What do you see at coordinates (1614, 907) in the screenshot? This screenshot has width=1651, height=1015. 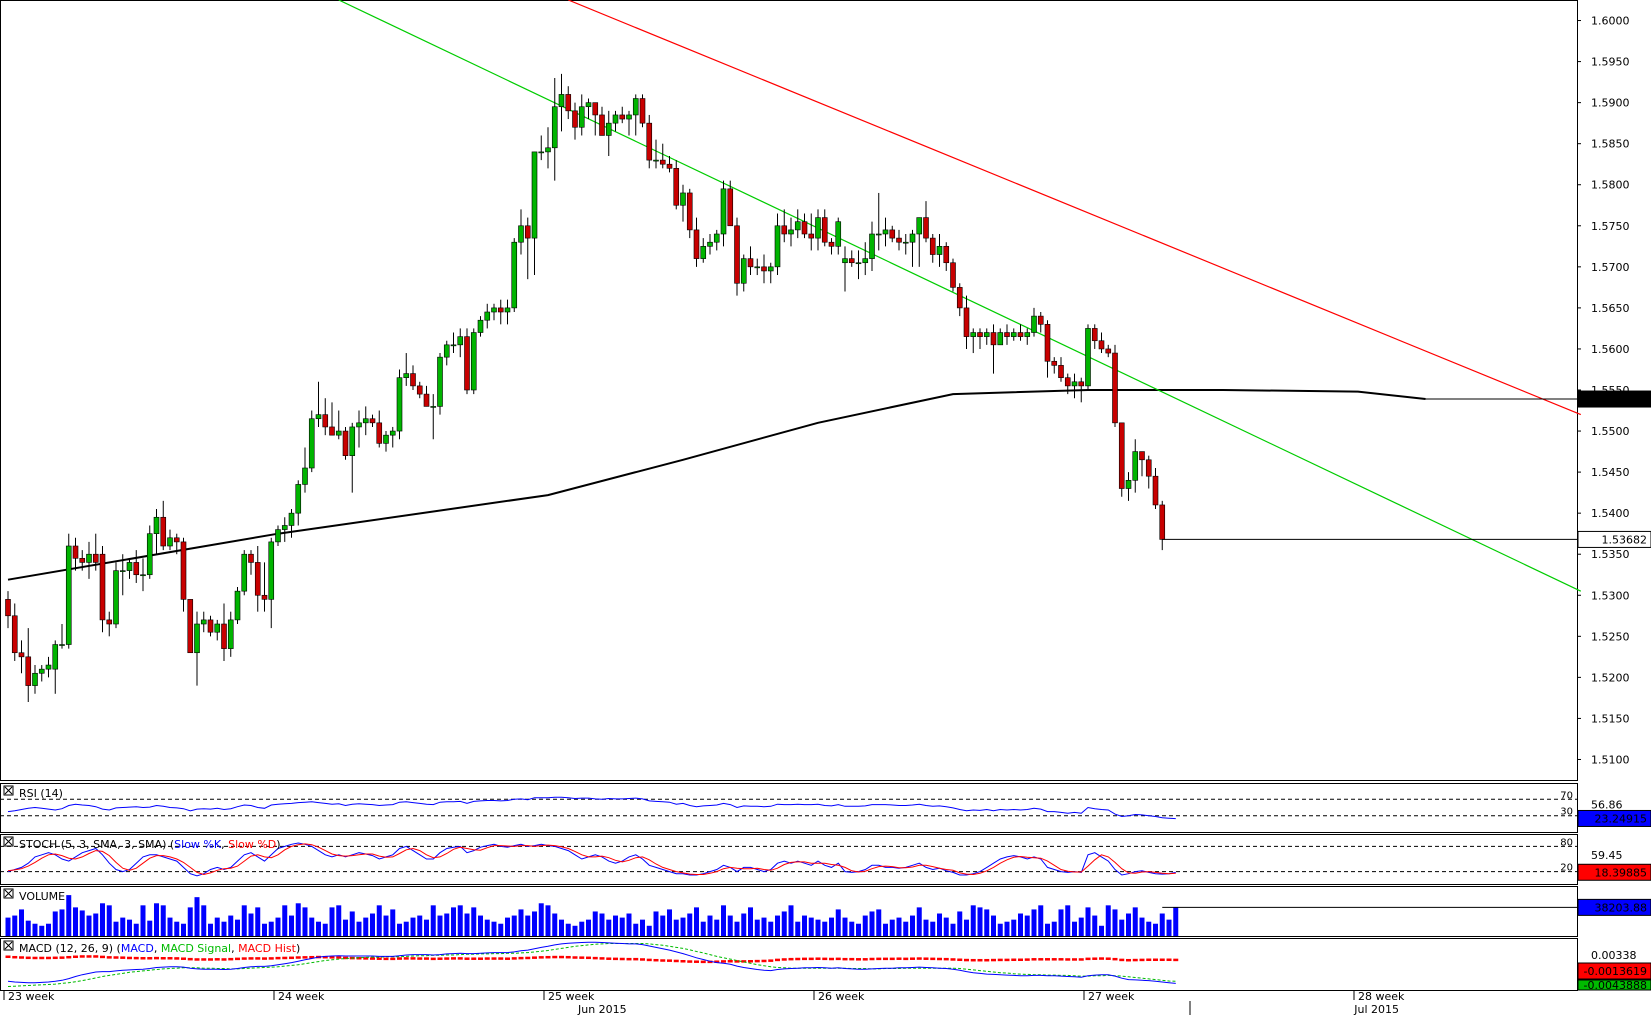 I see `volume-current-label-box` at bounding box center [1614, 907].